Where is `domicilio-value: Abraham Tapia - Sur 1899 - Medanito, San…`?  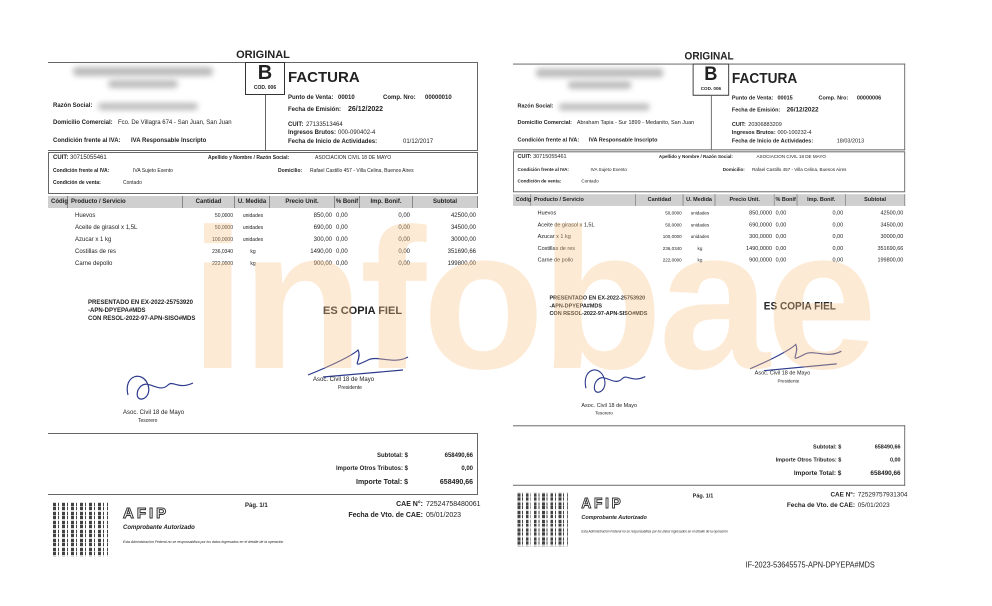 domicilio-value: Abraham Tapia - Sur 1899 - Medanito, San… is located at coordinates (635, 123).